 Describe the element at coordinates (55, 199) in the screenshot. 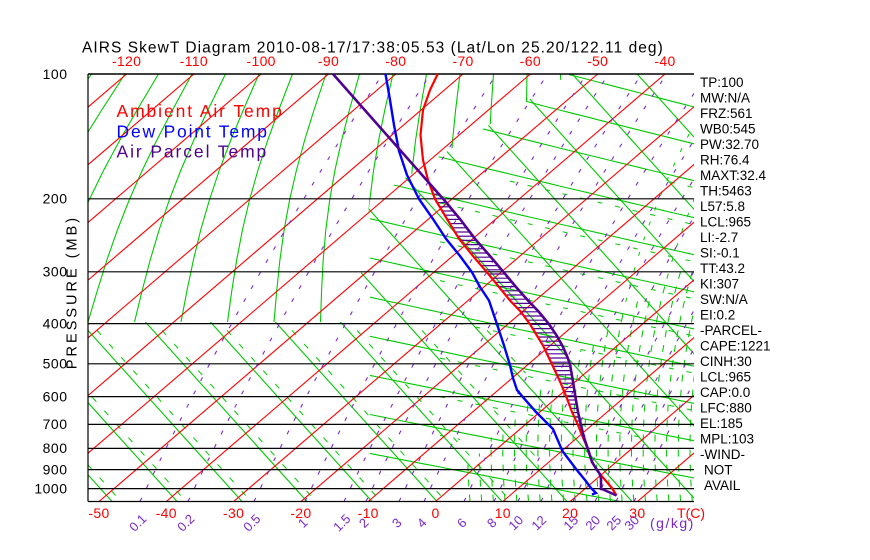

I see `svg-text: 200` at that location.